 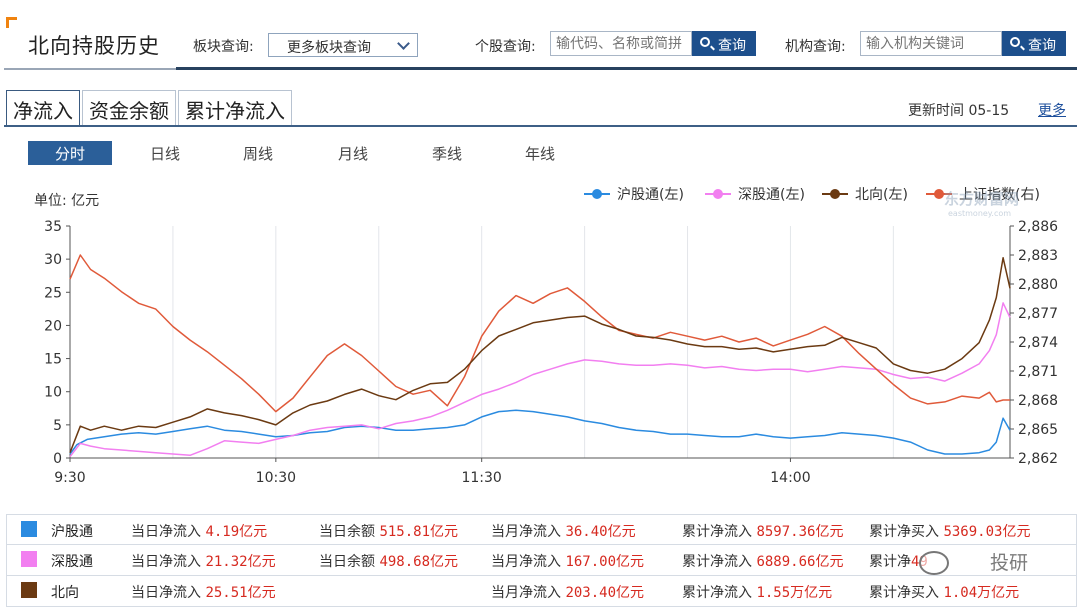 What do you see at coordinates (329, 48) in the screenshot?
I see `sector-select-value: 更多板块查询` at bounding box center [329, 48].